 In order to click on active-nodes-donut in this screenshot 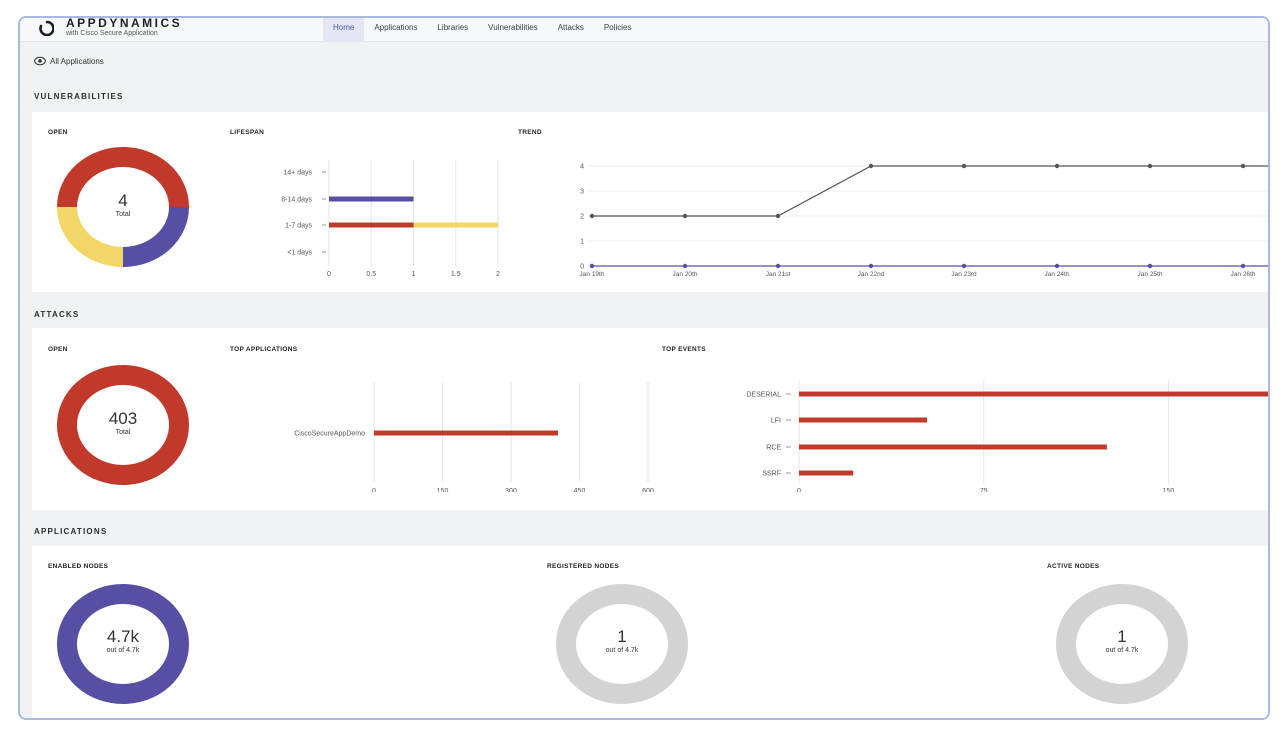, I will do `click(1122, 644)`.